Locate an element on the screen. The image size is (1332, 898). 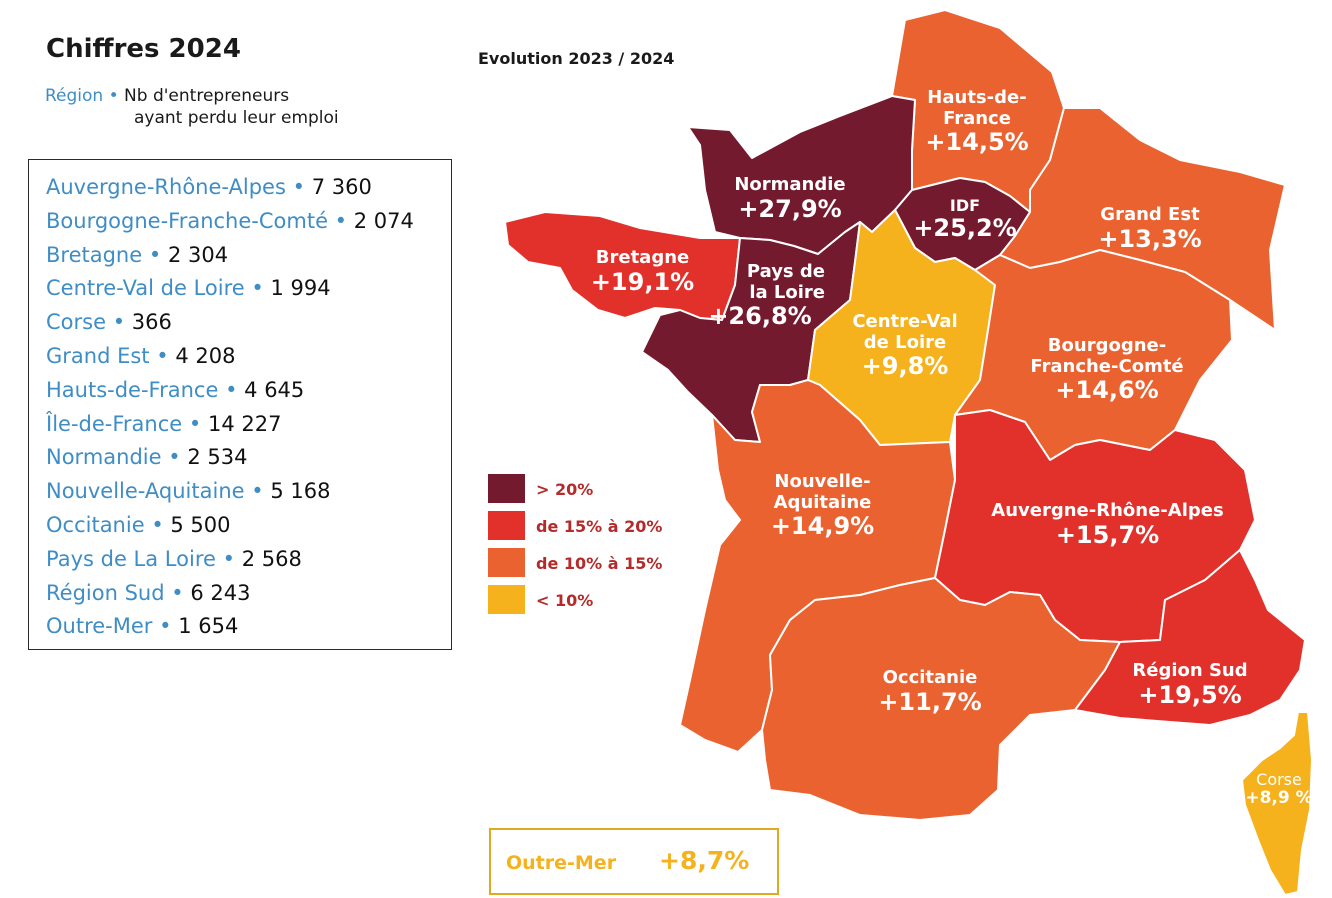
legend-label: de 15% à 20% is located at coordinates (599, 526).